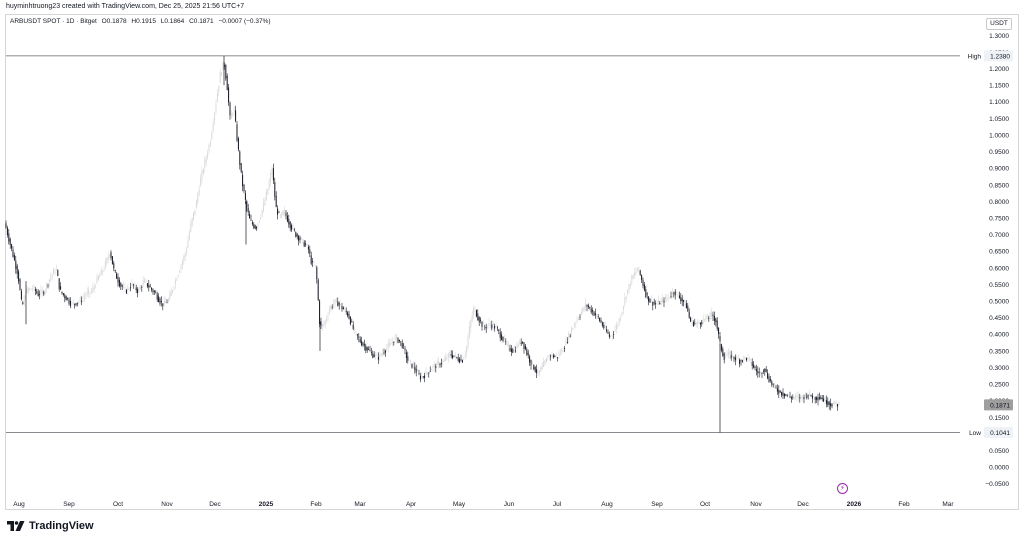 The height and width of the screenshot is (542, 1024). I want to click on tv-logo-icon, so click(16, 526).